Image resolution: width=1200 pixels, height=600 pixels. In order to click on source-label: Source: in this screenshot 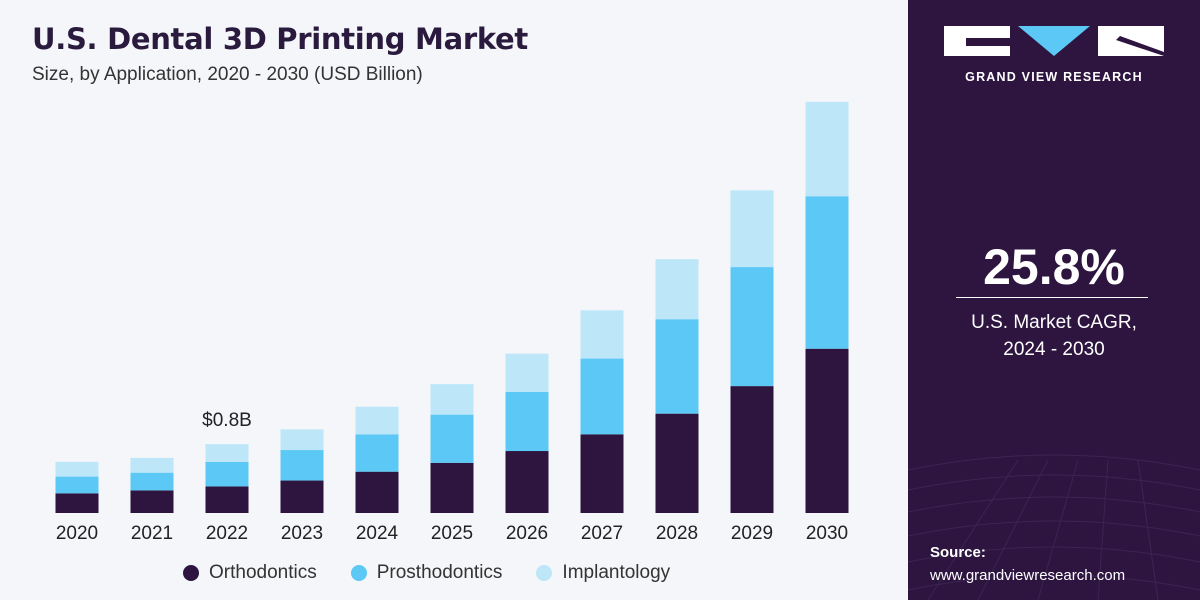, I will do `click(958, 552)`.